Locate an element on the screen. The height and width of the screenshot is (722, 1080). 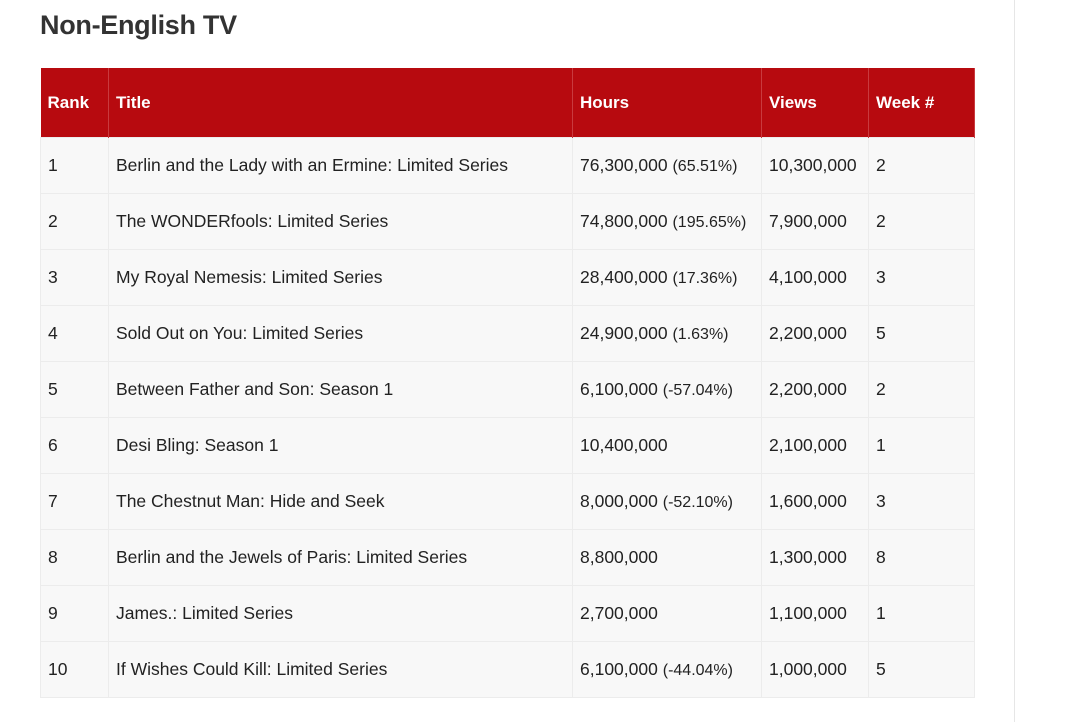
title-cell: My Royal Nemesis: Limited Series is located at coordinates (340, 277).